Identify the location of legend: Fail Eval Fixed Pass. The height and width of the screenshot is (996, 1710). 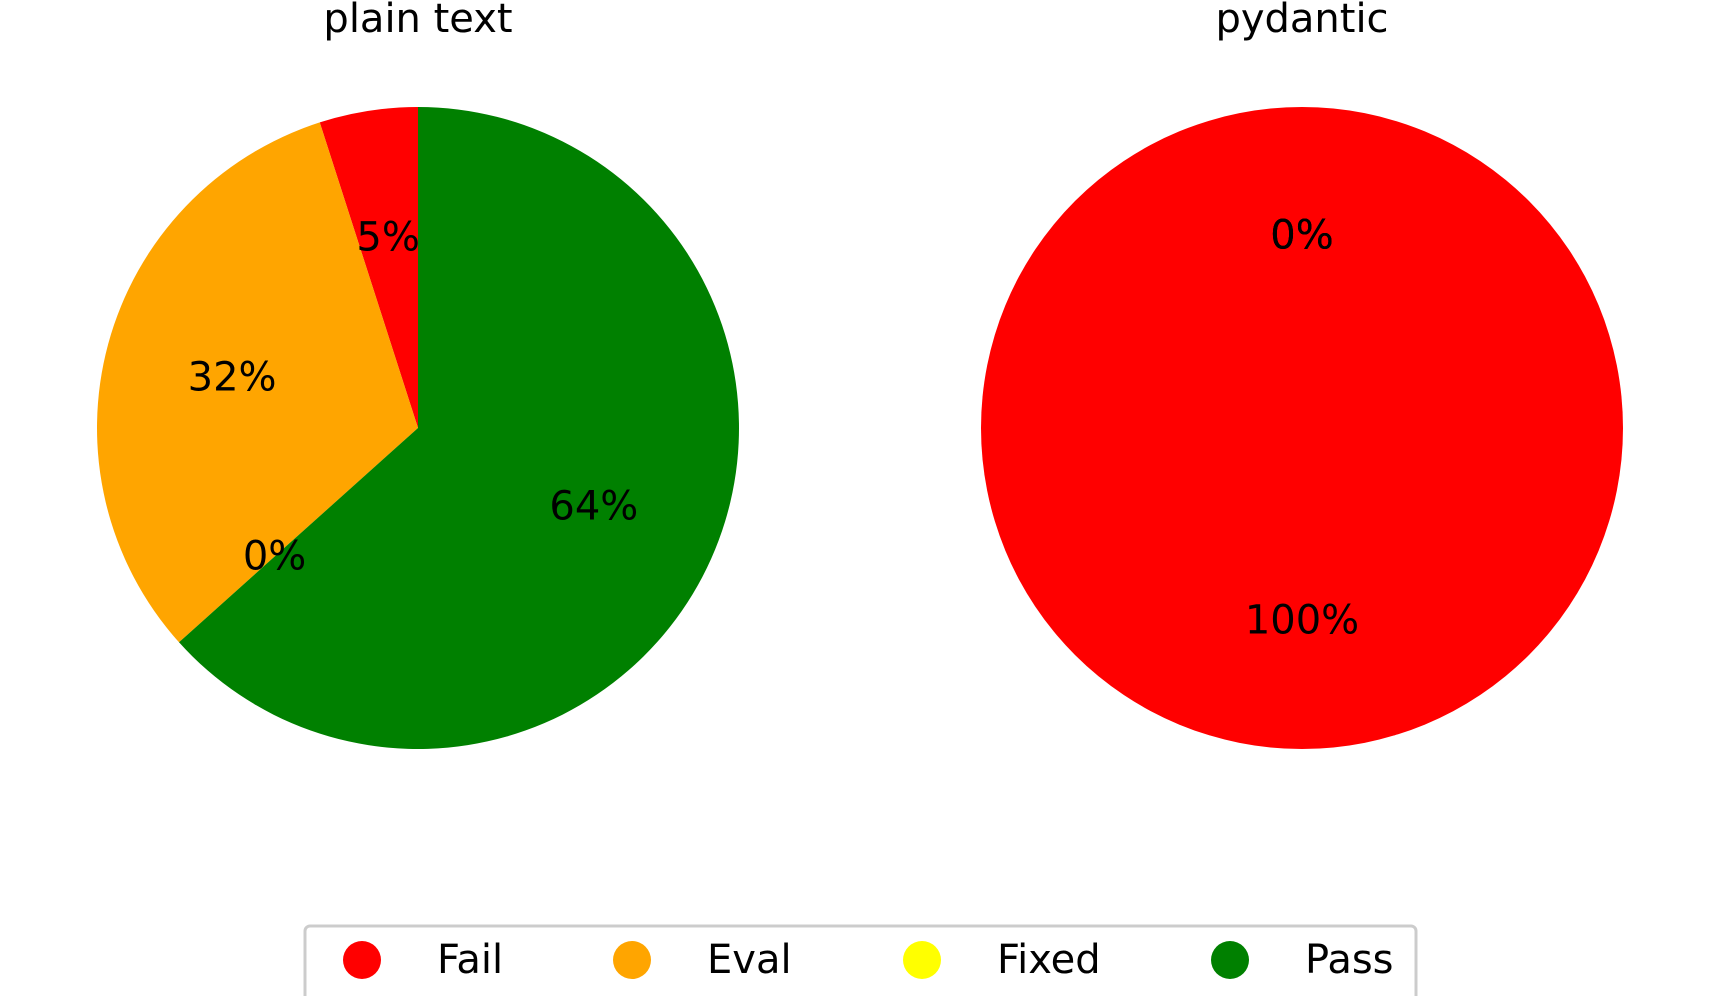
(860, 960).